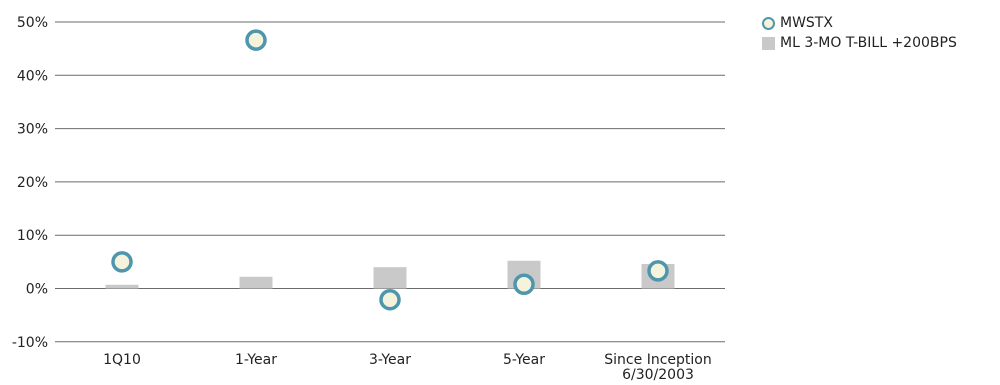 The width and height of the screenshot is (1000, 385). I want to click on x-category-label: 1-Year, so click(256, 360).